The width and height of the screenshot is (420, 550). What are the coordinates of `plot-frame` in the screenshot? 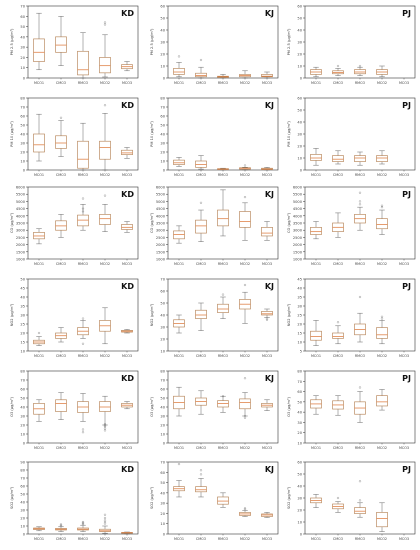 It's located at (223, 134).